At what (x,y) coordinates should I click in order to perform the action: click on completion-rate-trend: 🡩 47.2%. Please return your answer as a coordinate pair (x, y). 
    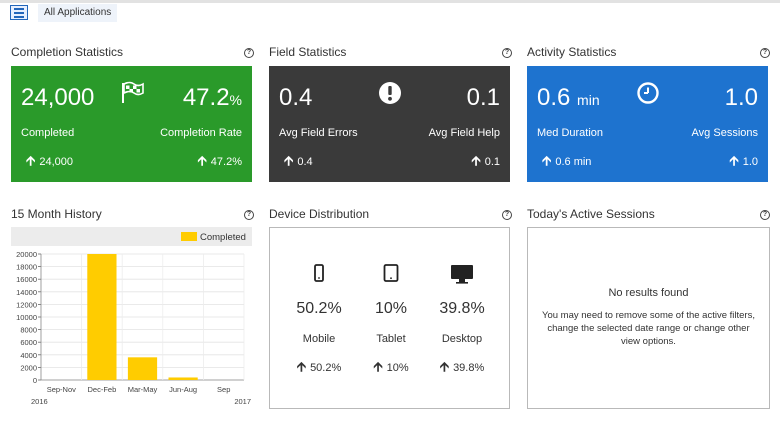
    Looking at the image, I should click on (219, 160).